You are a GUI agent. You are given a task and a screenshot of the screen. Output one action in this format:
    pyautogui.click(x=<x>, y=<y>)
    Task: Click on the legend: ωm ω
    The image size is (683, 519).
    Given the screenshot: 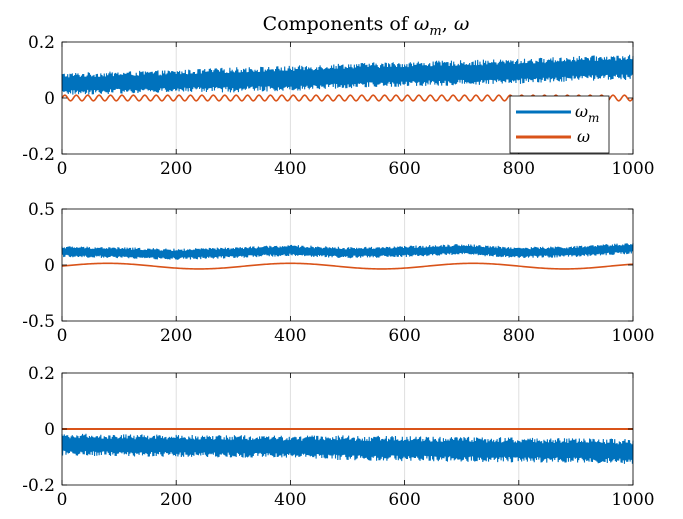 What is the action you would take?
    pyautogui.click(x=559, y=124)
    